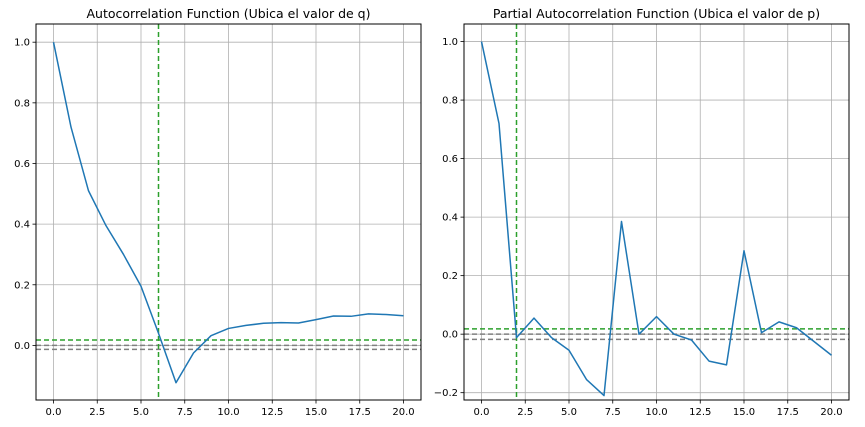 This screenshot has height=427, width=865. I want to click on acf-y-tick-label: 0.4, so click(22, 225).